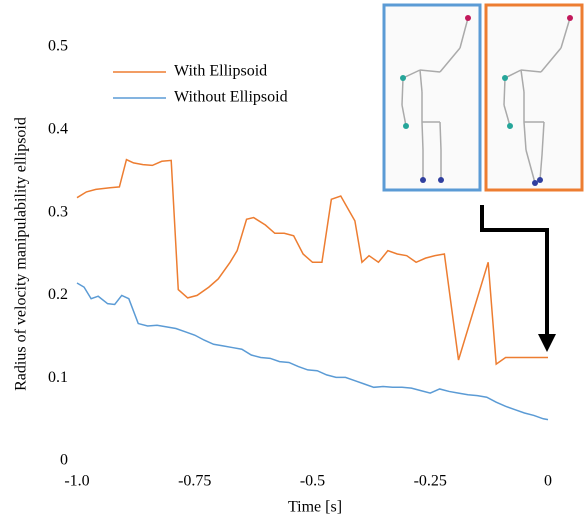 This screenshot has height=522, width=584. Describe the element at coordinates (518, 278) in the screenshot. I see `pointer-arrow` at that location.